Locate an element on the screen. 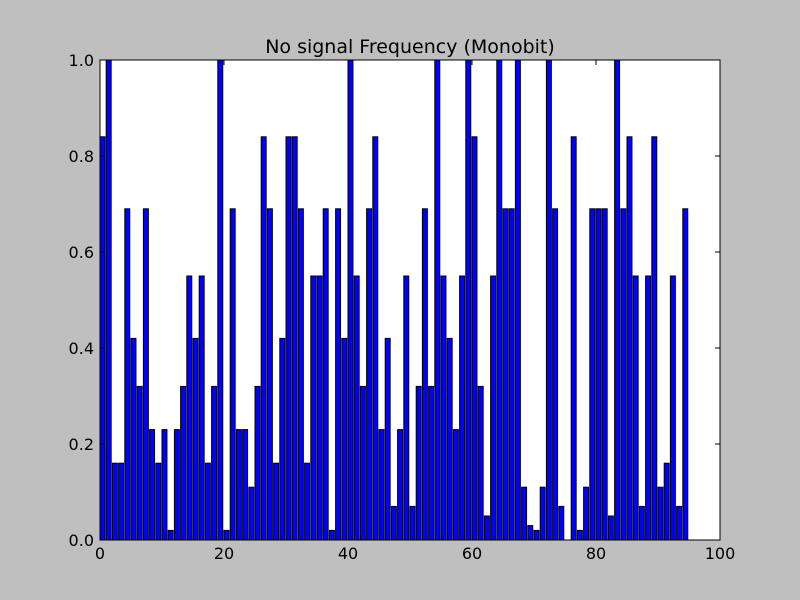  y-tick-label: 0.2 is located at coordinates (81, 444).